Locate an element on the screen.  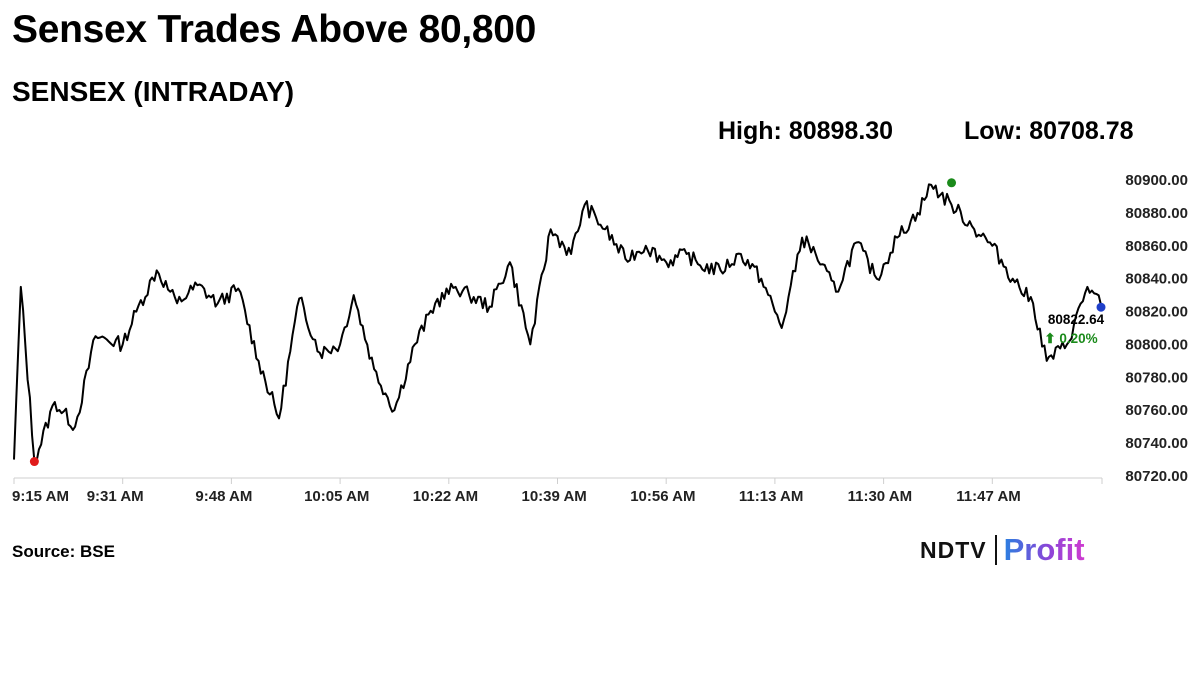
ndtv-profit-logo: NDTV Profit is located at coordinates (1002, 550).